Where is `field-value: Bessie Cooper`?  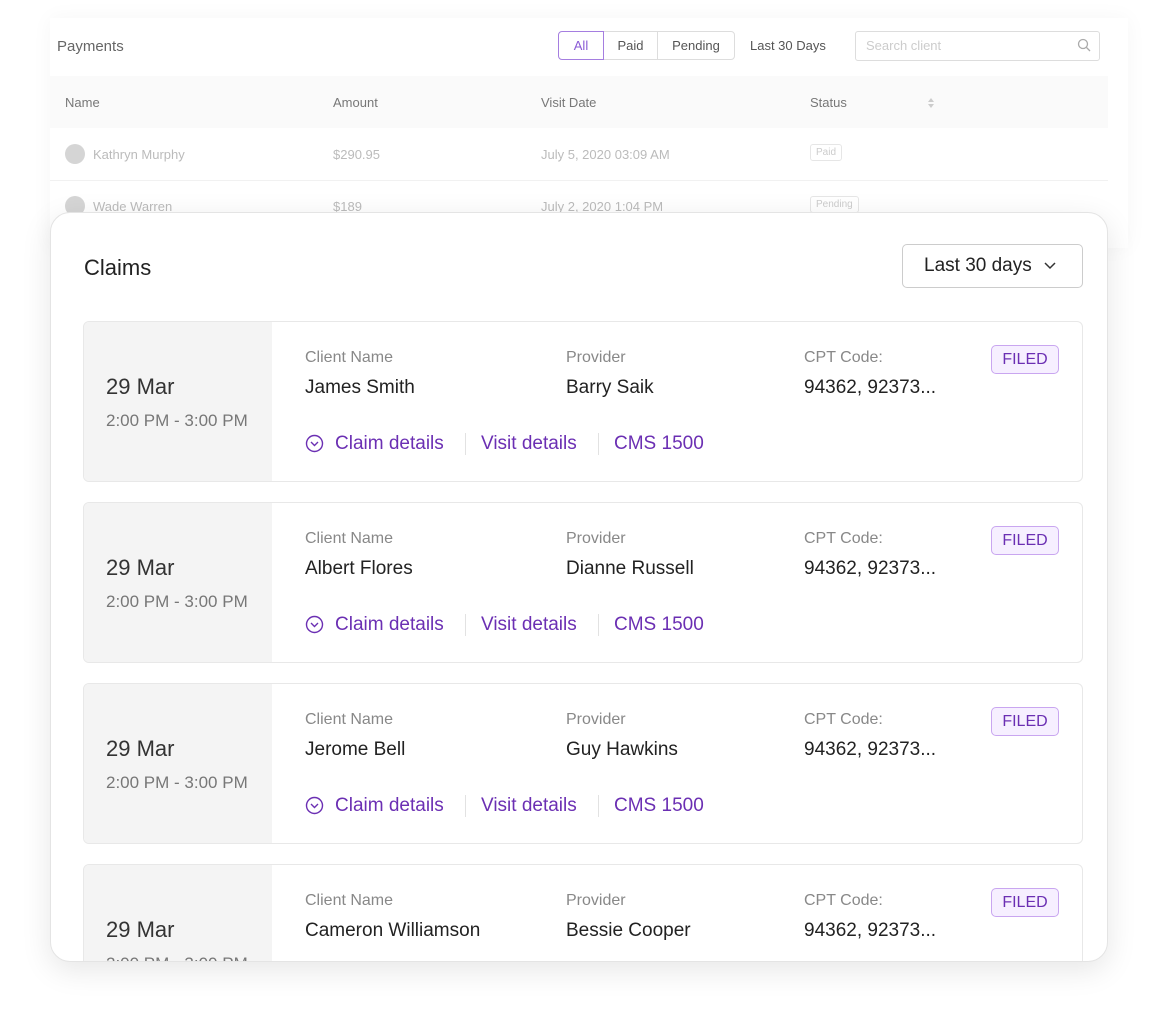 field-value: Bessie Cooper is located at coordinates (628, 930).